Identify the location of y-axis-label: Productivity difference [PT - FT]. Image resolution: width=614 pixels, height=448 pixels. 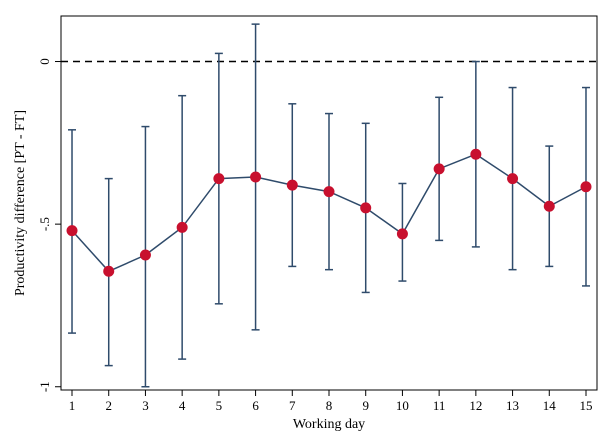
(20, 203).